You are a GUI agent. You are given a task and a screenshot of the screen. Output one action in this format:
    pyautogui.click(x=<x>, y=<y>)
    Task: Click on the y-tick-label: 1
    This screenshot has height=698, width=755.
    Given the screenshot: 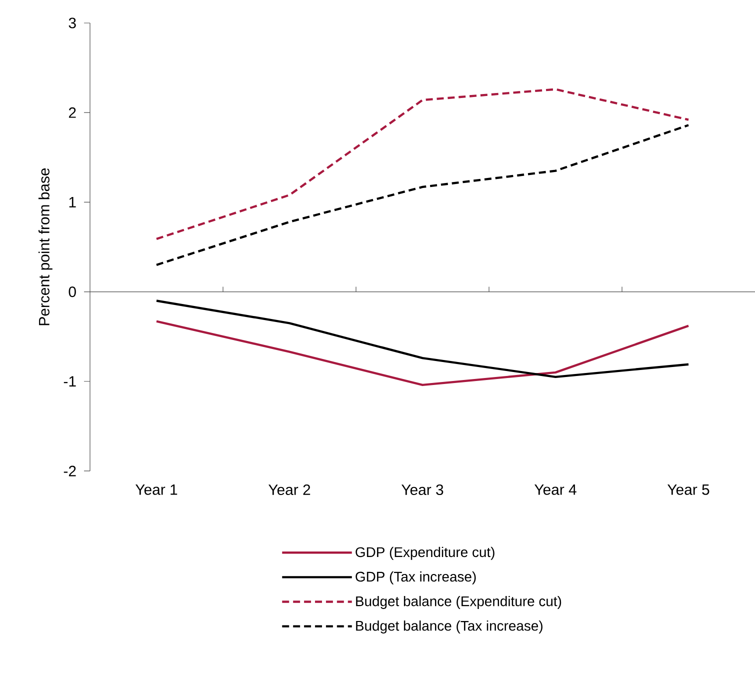 What is the action you would take?
    pyautogui.click(x=72, y=202)
    